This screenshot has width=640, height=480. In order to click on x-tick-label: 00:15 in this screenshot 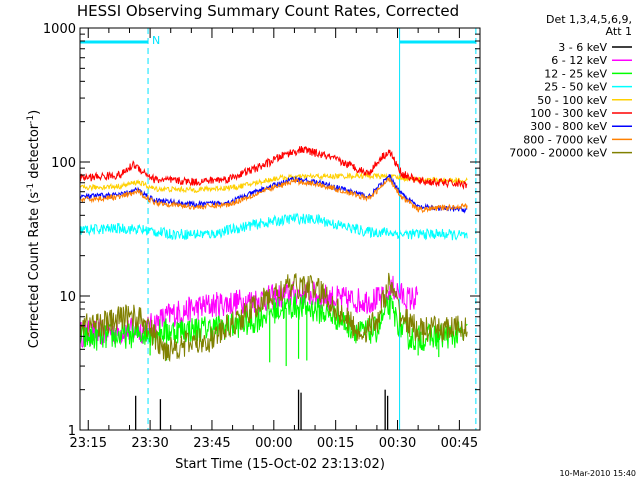, I will do `click(335, 443)`.